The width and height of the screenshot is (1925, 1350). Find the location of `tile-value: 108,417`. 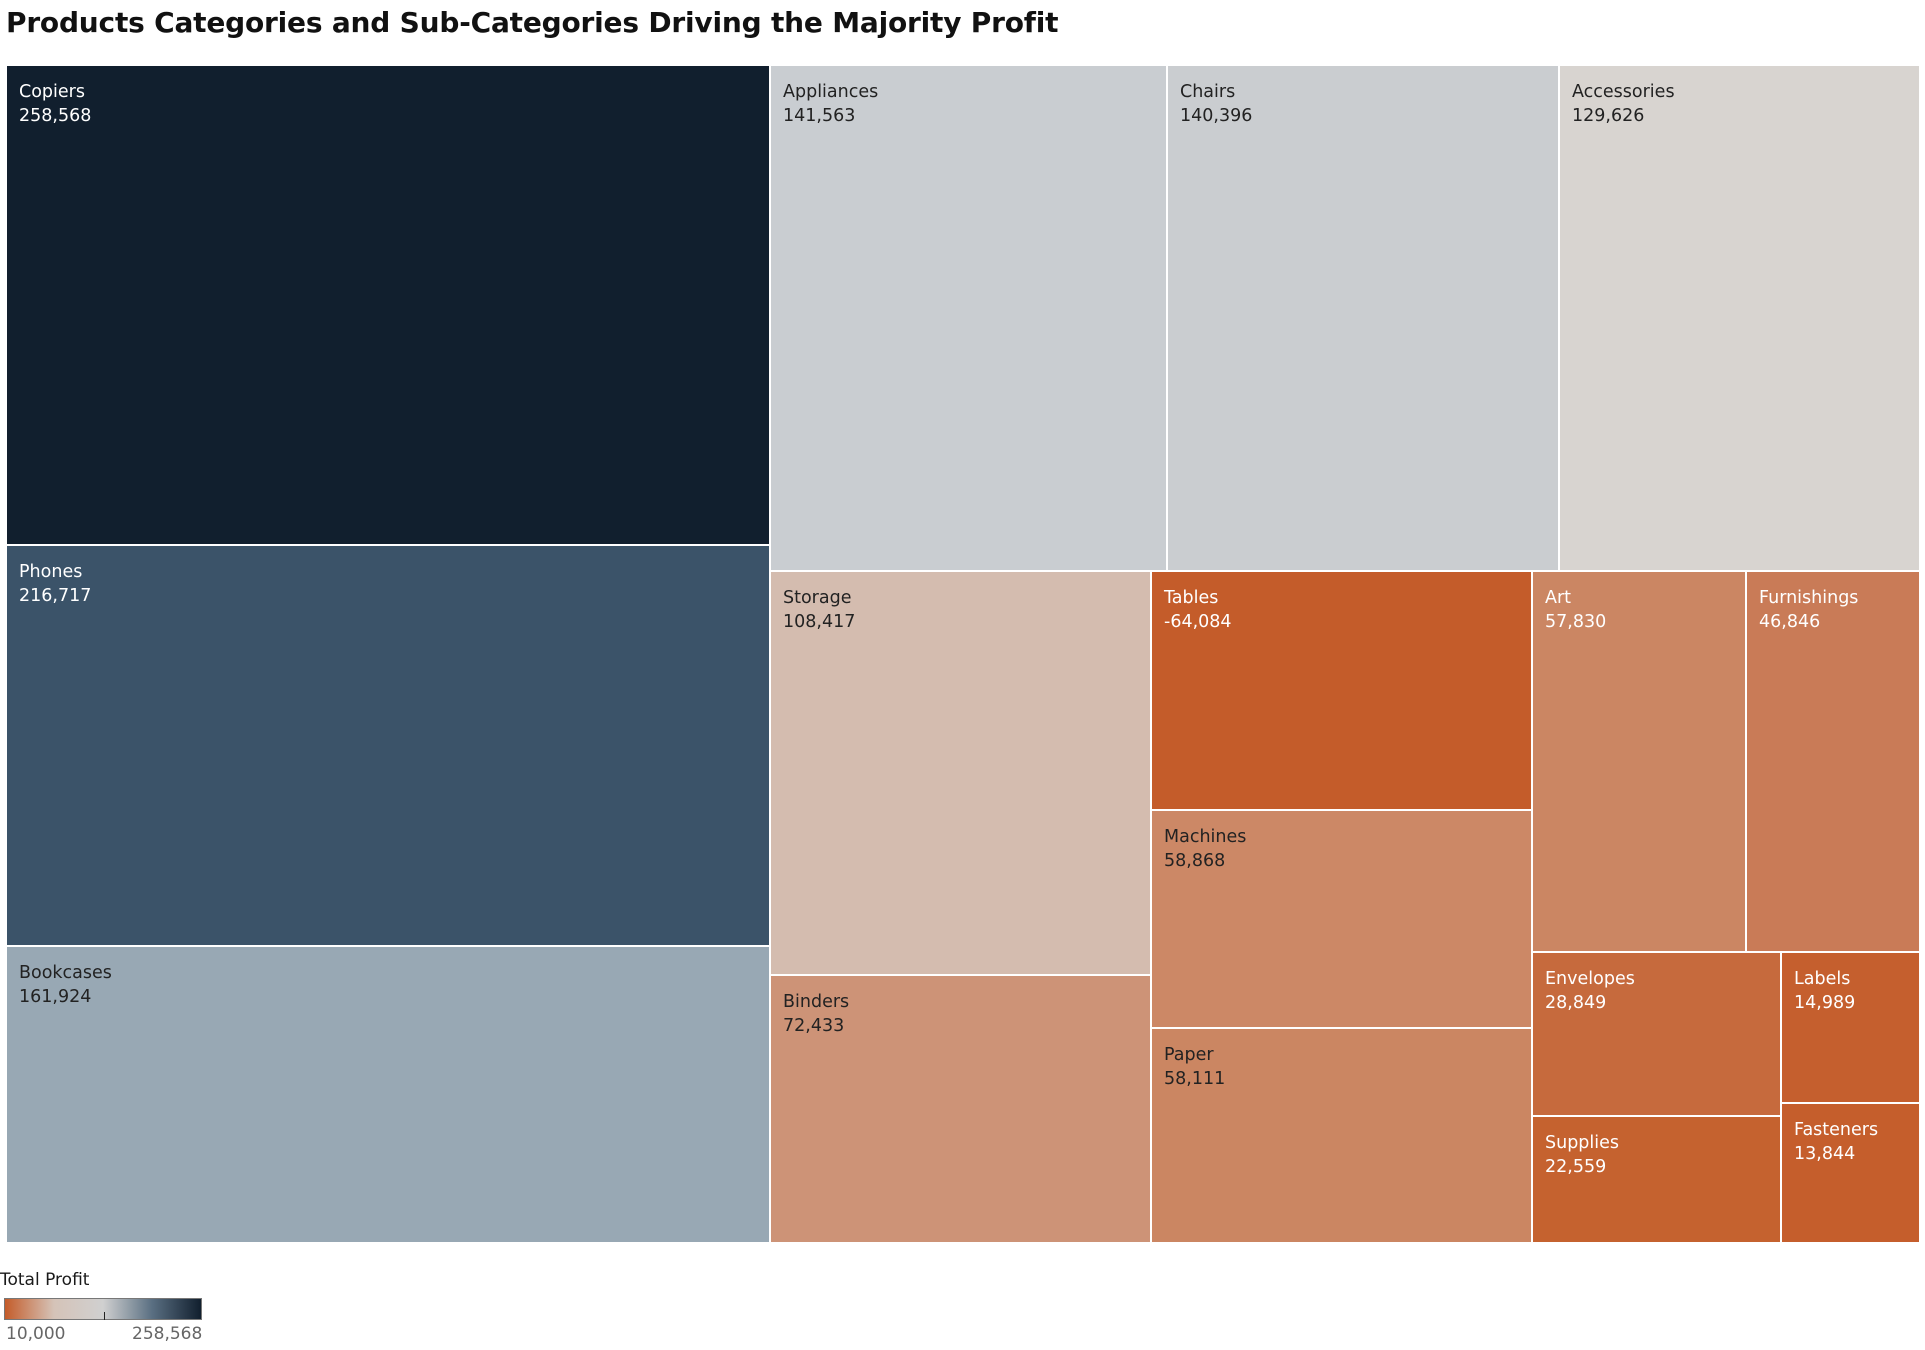

tile-value: 108,417 is located at coordinates (819, 622).